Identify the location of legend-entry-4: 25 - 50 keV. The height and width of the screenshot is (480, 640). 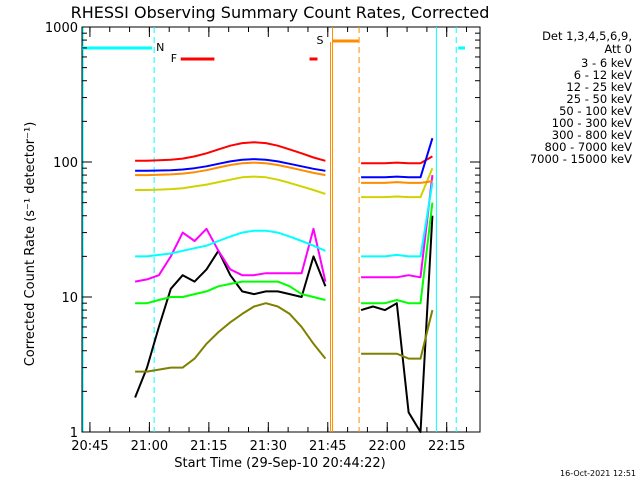
(599, 99).